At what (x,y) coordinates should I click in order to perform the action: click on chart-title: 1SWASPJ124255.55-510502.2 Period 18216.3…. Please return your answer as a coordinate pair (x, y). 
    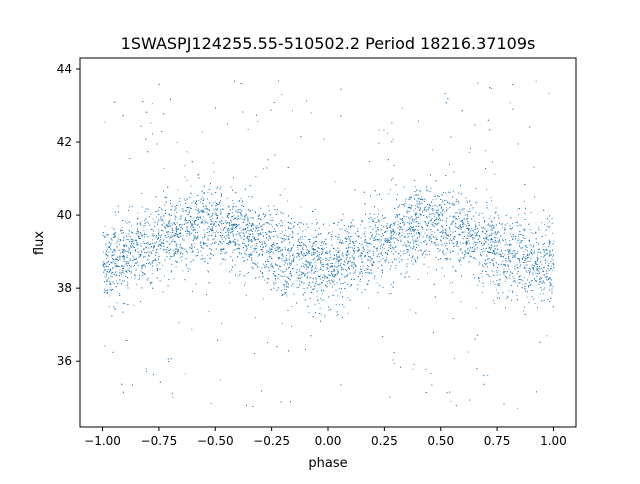
    Looking at the image, I should click on (328, 43).